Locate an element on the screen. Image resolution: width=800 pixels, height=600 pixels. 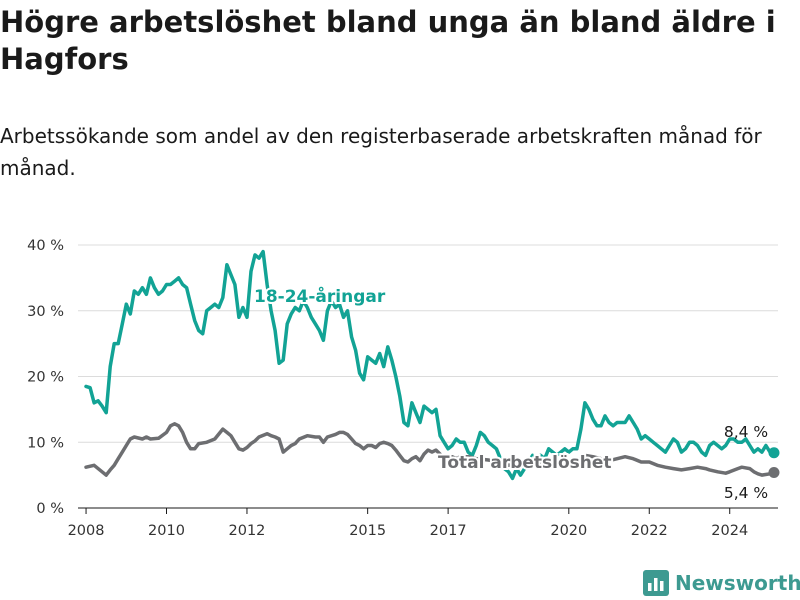
y-tick-label: 10 % is located at coordinates (45, 443).